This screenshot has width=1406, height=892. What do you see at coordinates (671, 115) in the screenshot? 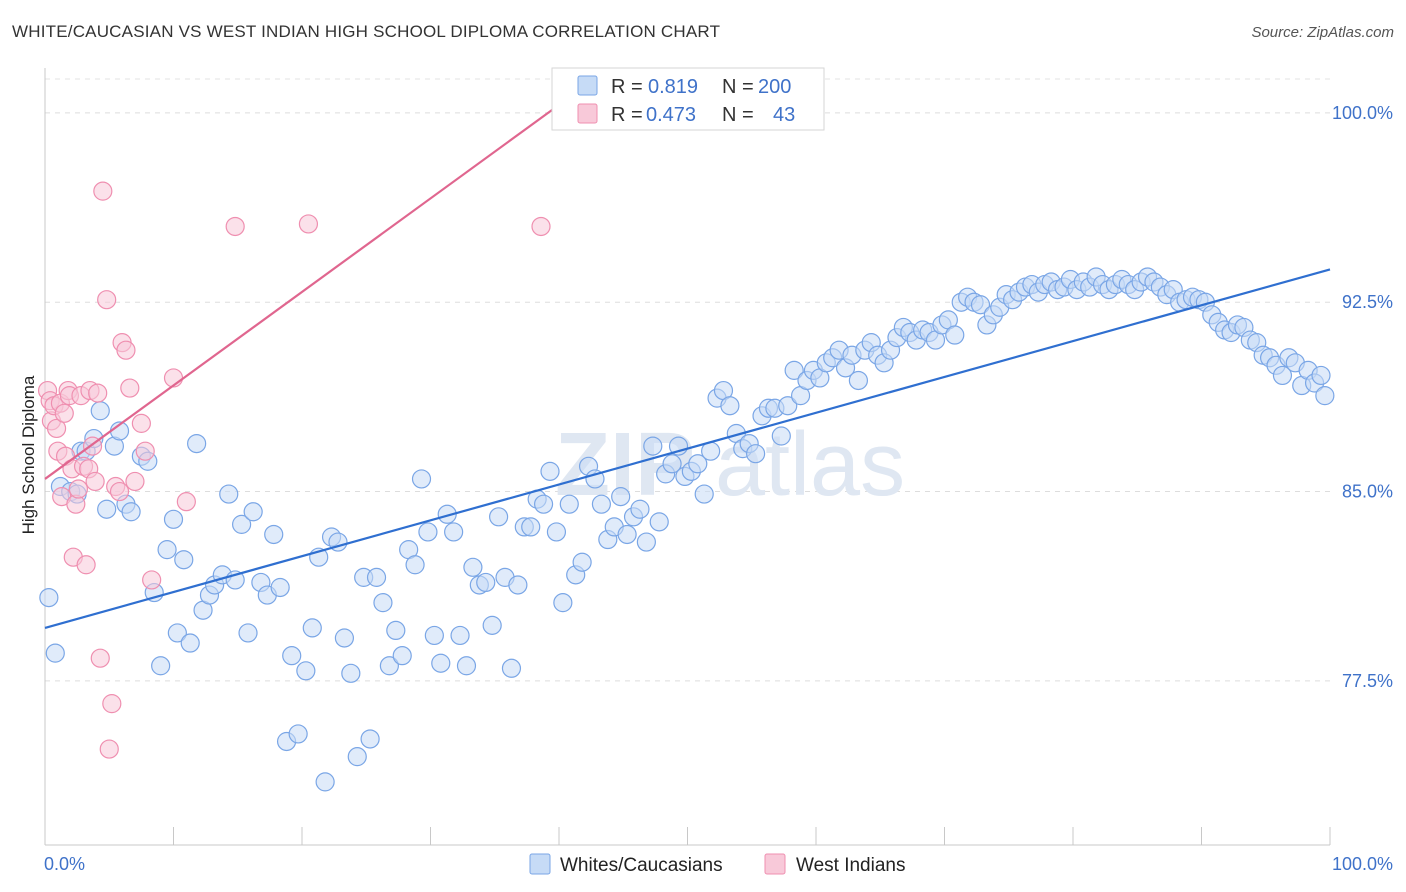
I see `legend-r-value-west-indians: 0.473` at bounding box center [671, 115].